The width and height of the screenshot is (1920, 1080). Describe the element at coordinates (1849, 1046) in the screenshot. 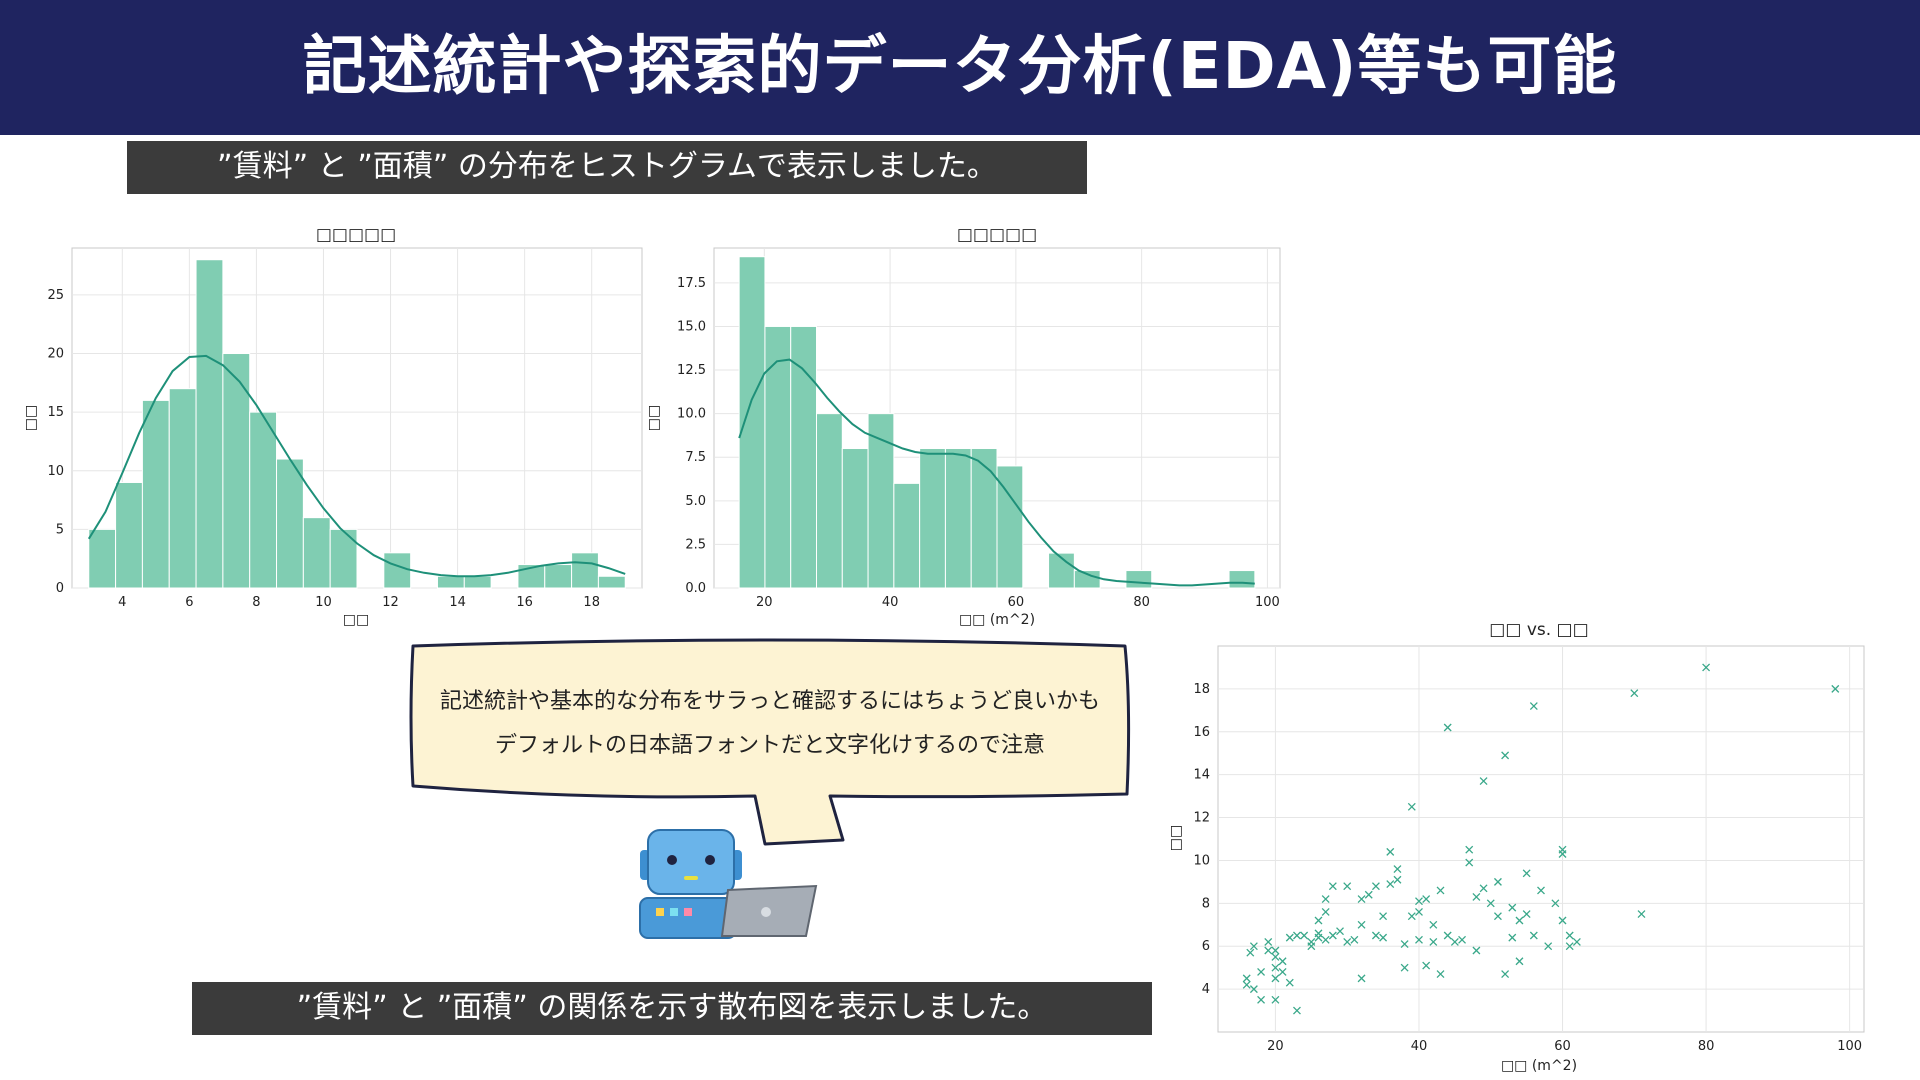

I see `x-tick-label: 100` at that location.